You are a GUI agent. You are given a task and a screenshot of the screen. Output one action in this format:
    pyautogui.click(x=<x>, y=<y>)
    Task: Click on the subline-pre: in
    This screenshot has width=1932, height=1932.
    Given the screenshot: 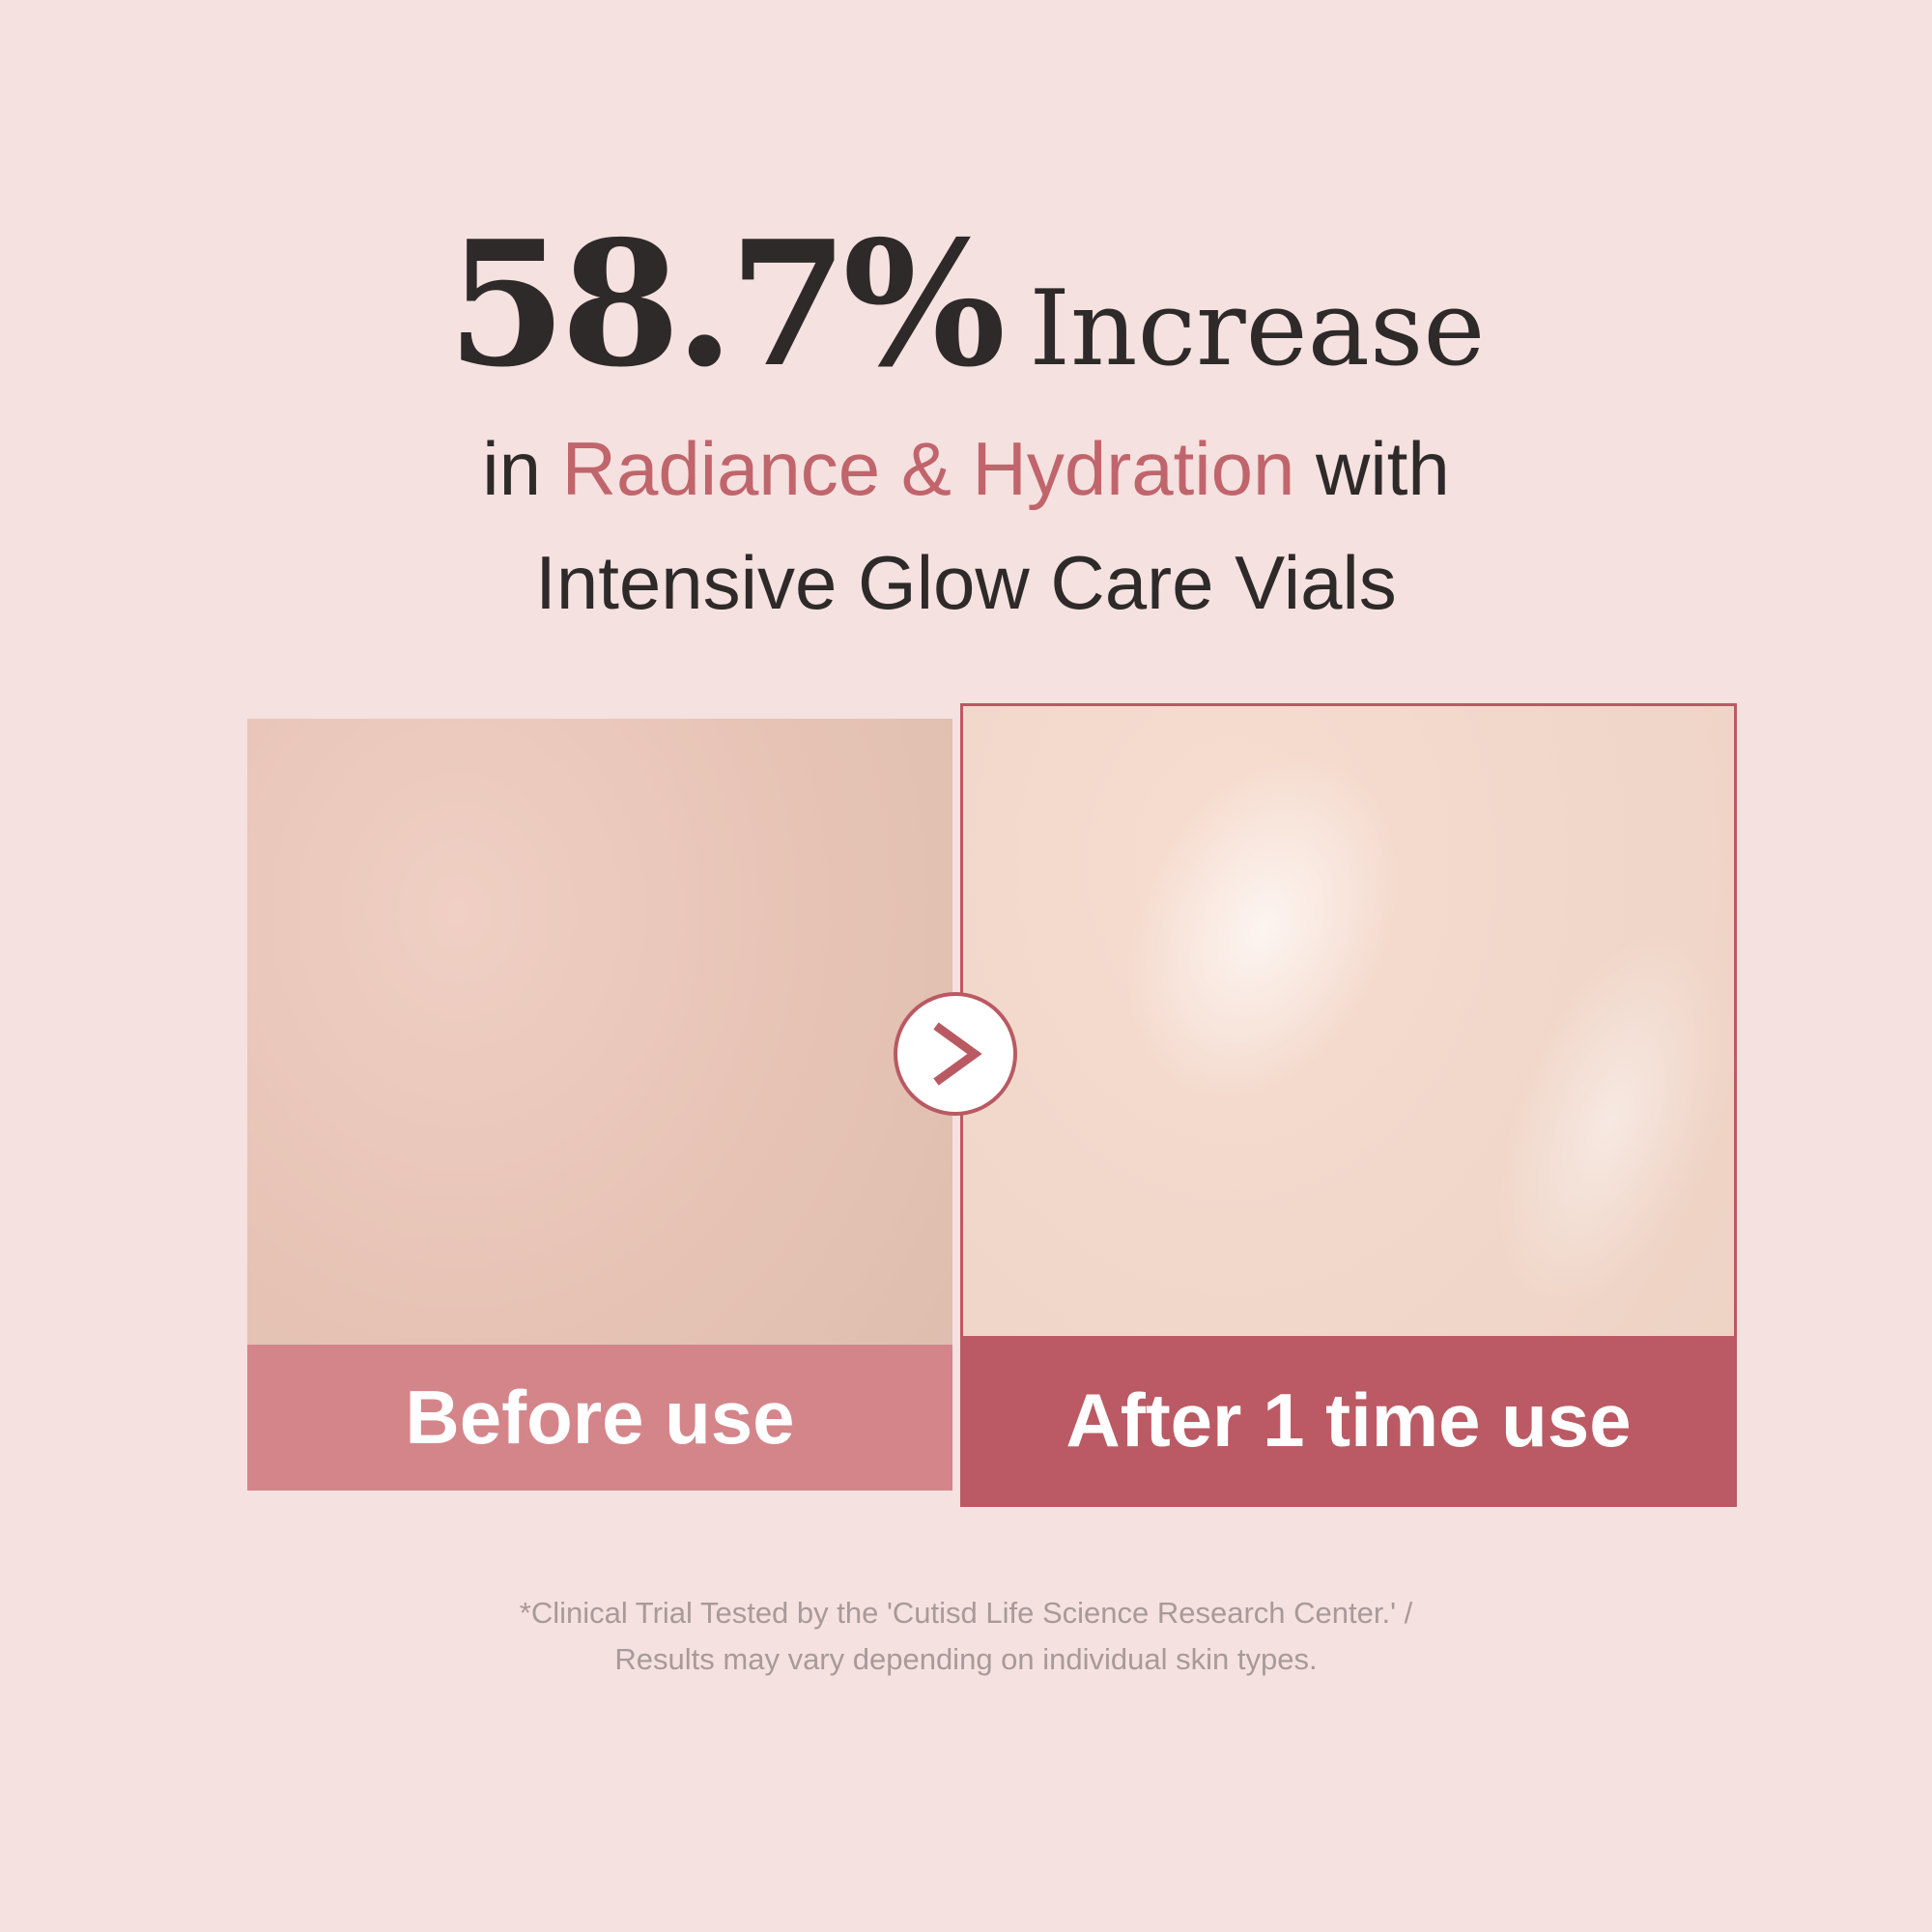 What is the action you would take?
    pyautogui.click(x=522, y=468)
    